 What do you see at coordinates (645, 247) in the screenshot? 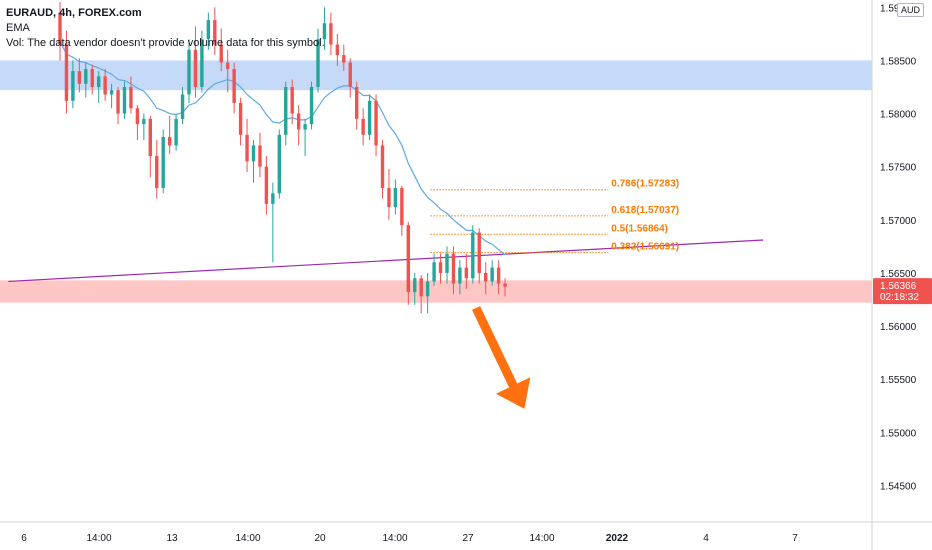
I see `fib-level-label: 0.382(1.56691)` at bounding box center [645, 247].